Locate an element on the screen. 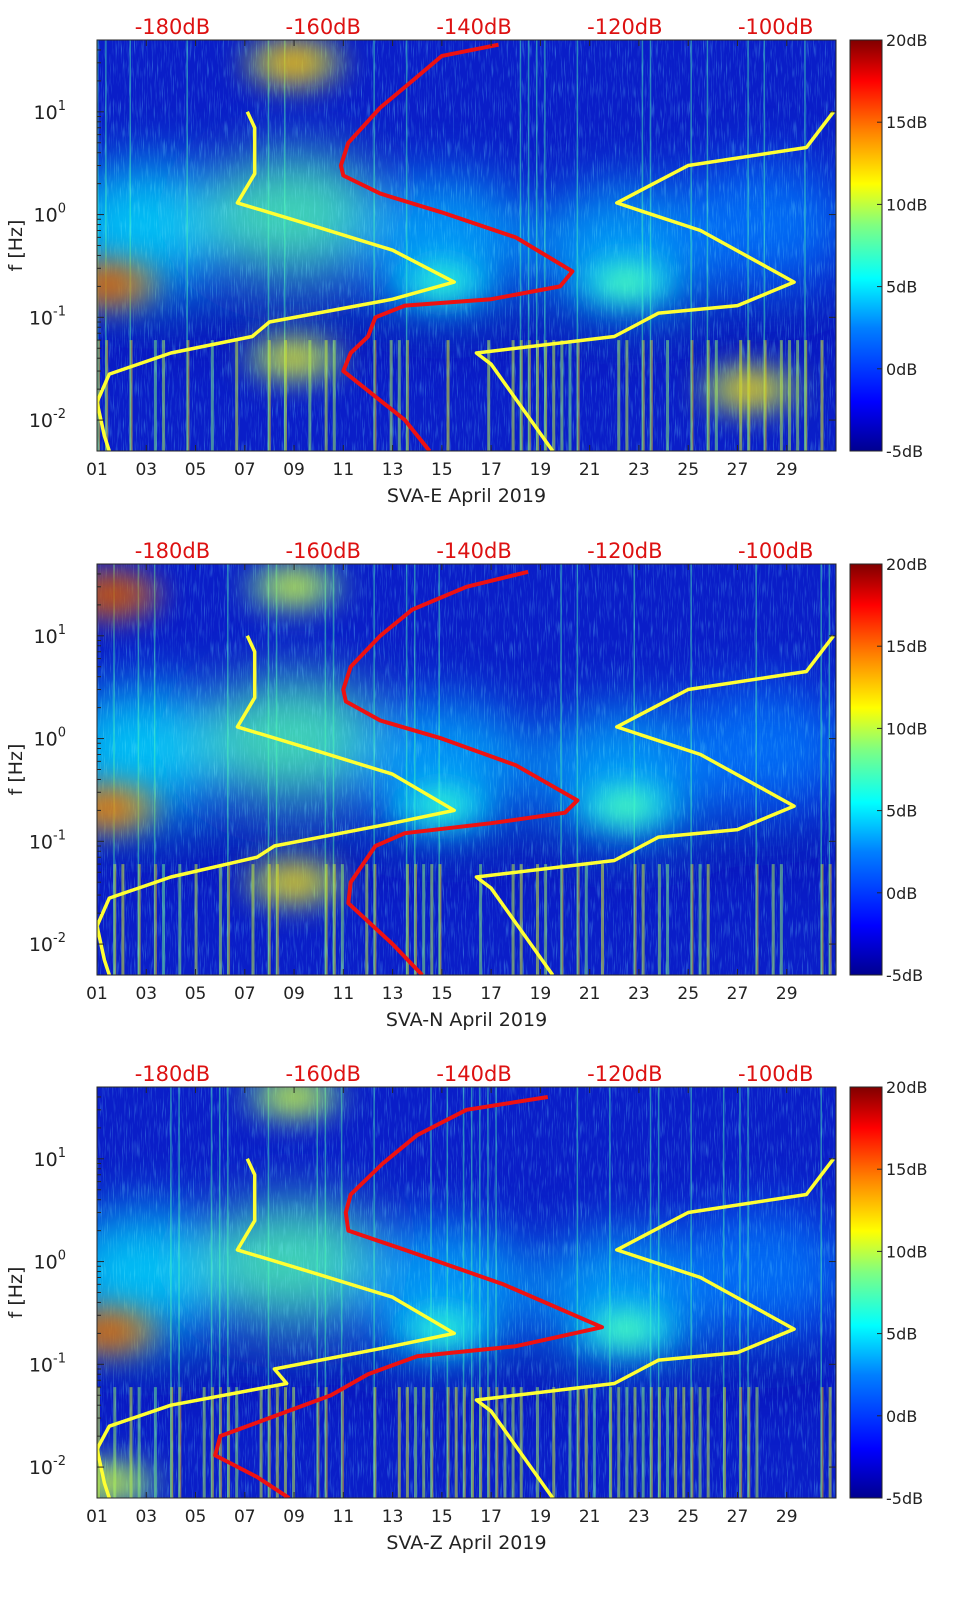 The height and width of the screenshot is (1599, 962). colorbar-gradient is located at coordinates (866, 1292).